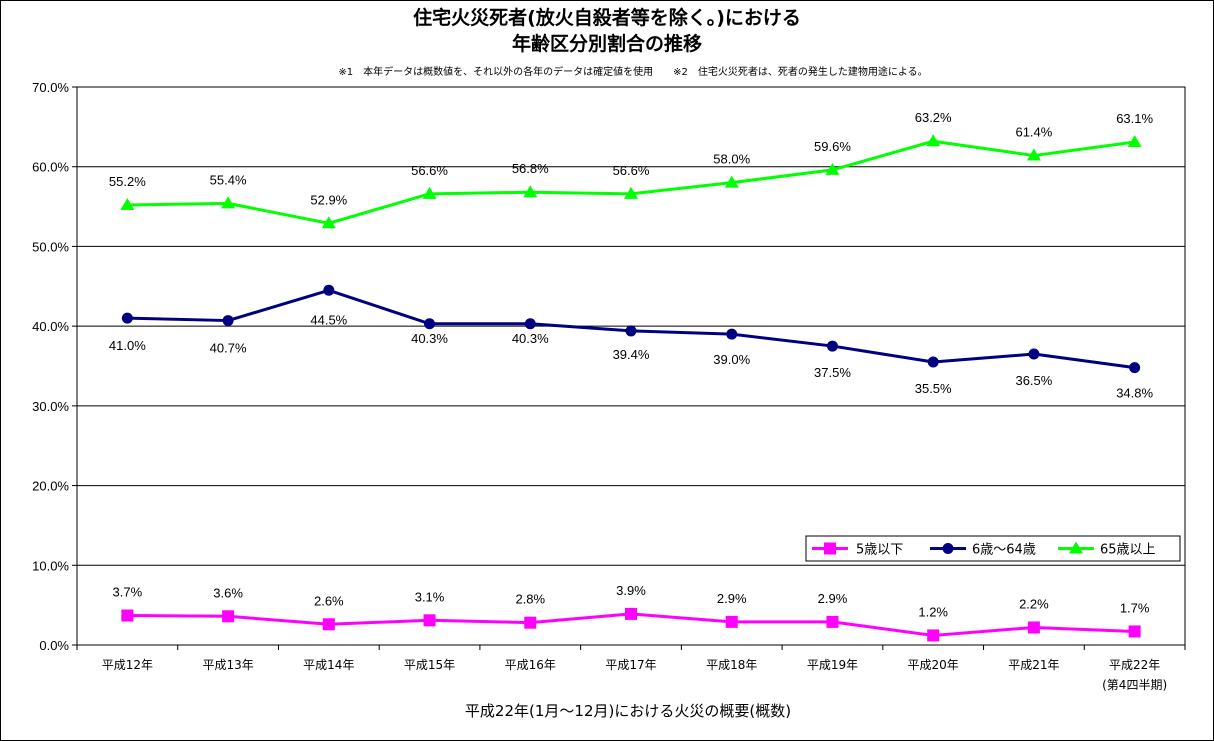 This screenshot has width=1214, height=741. Describe the element at coordinates (607, 17) in the screenshot. I see `chart-title-line1: 住宅火災死者(放火自殺者等を除く。)における` at that location.